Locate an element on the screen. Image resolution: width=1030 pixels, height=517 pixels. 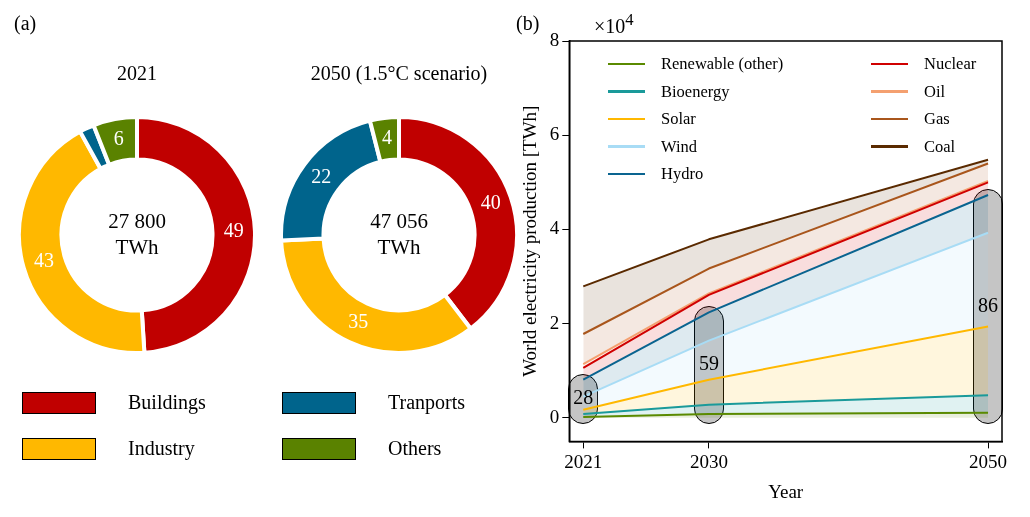
y-tick-label: 0 is located at coordinates (554, 416).